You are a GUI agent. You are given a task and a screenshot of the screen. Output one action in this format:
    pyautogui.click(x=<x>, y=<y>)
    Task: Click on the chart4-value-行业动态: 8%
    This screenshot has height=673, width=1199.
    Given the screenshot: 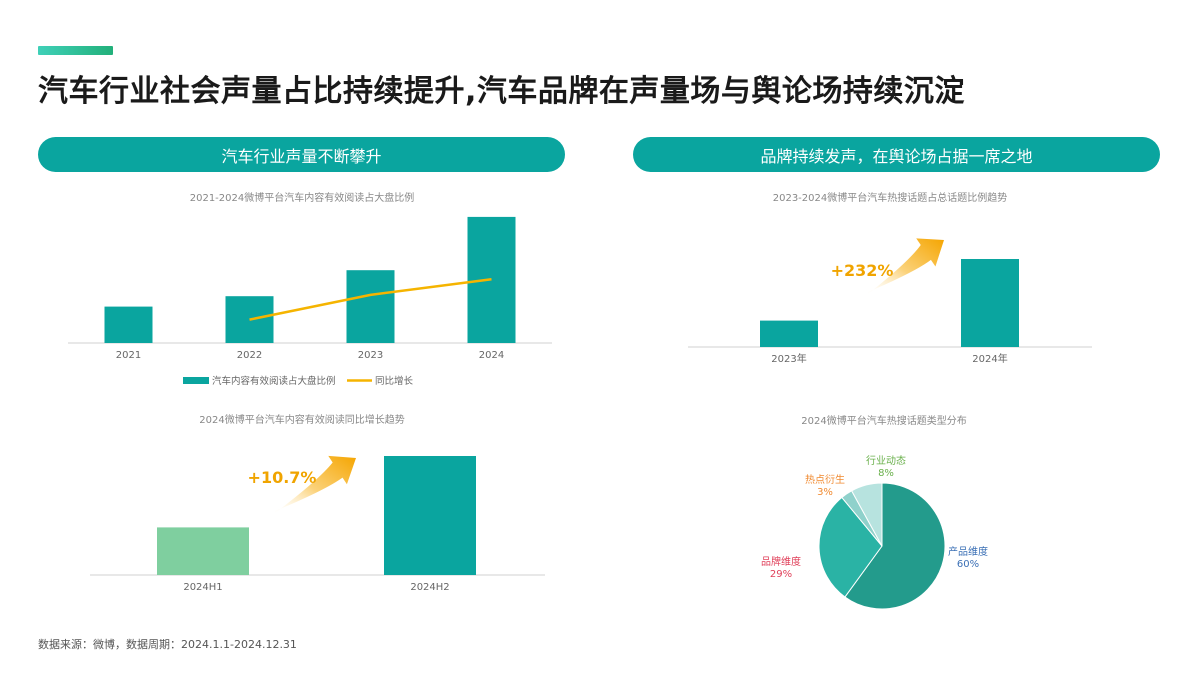 What is the action you would take?
    pyautogui.click(x=886, y=473)
    